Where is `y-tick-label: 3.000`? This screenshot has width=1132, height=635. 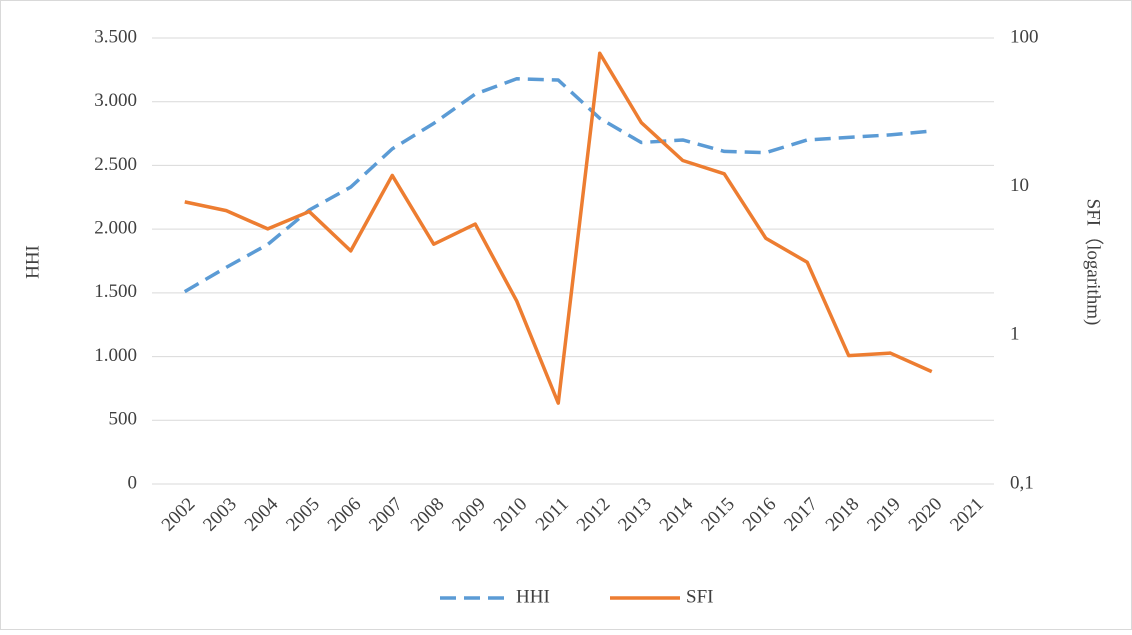
y-tick-label: 3.000 is located at coordinates (115, 100).